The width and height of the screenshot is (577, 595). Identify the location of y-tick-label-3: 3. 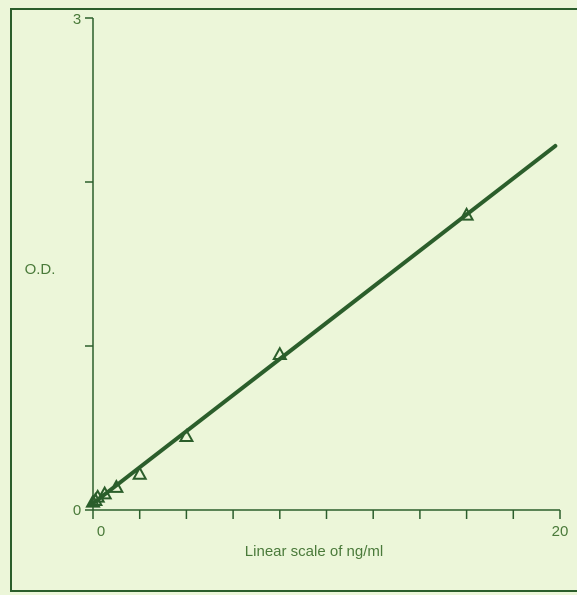
(77, 19).